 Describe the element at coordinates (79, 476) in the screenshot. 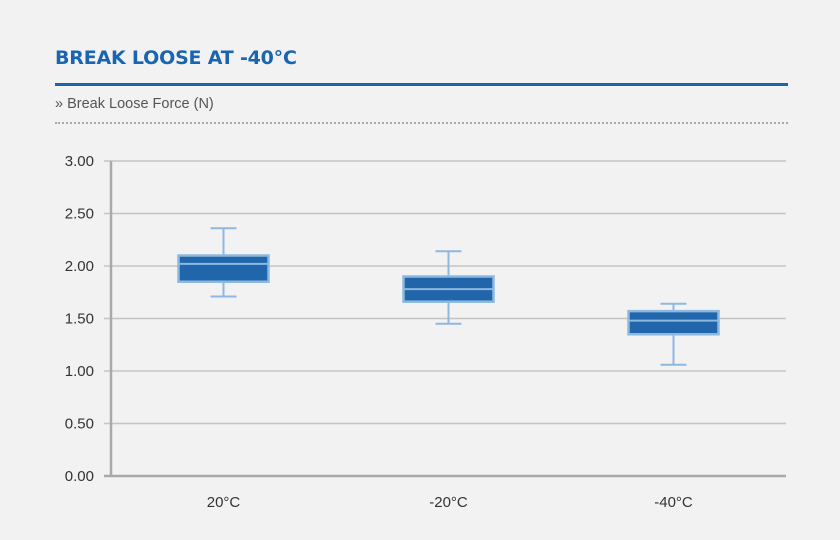

I see `y-tick-label: 0.00` at that location.